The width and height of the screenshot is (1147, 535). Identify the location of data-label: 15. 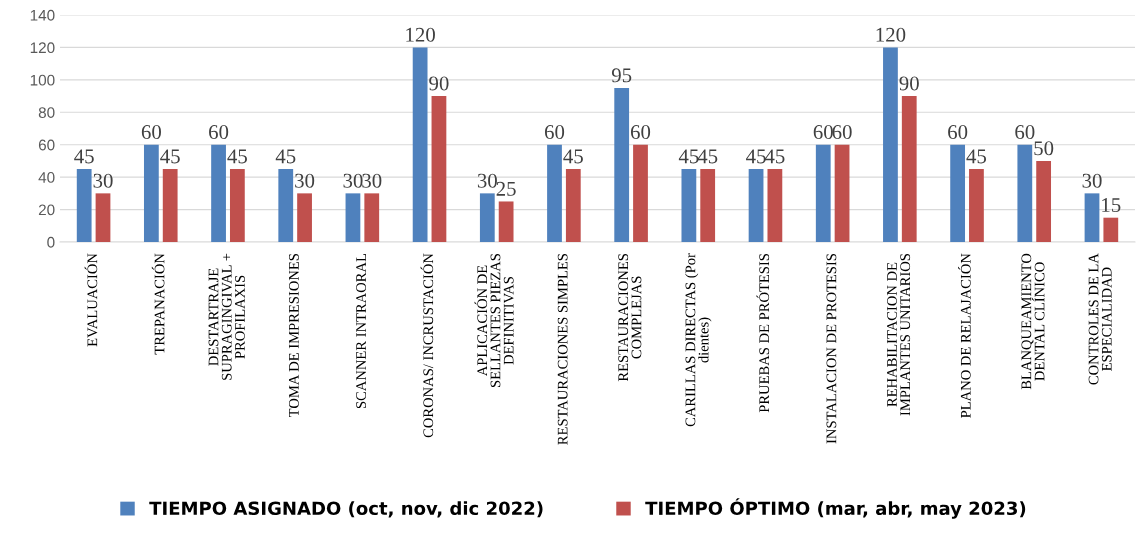
(1111, 205).